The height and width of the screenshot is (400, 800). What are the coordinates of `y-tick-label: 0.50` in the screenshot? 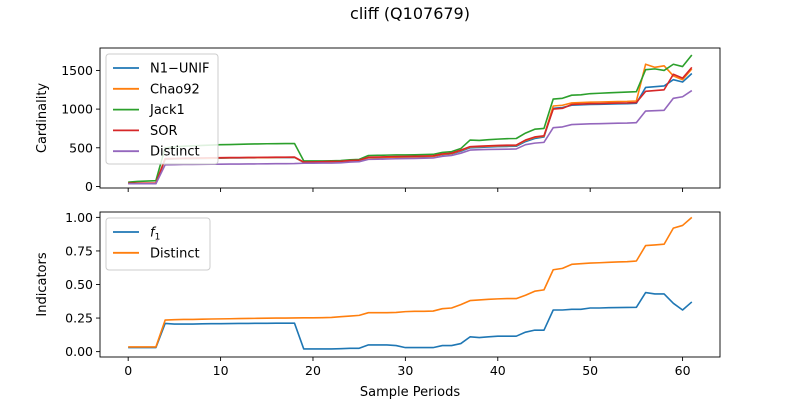 It's located at (79, 284).